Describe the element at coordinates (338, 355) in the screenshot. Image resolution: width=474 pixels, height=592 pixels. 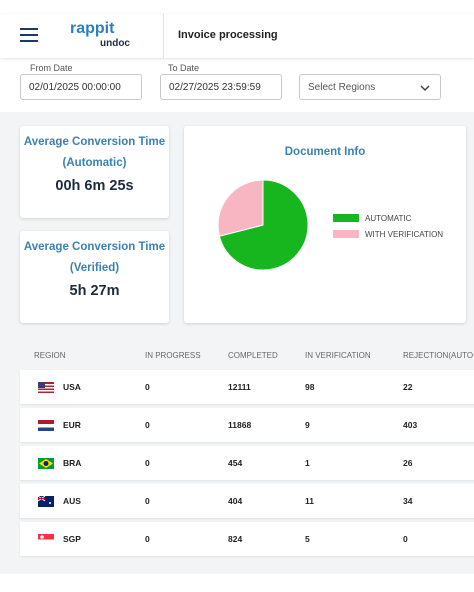
I see `column-header: IN VERIFICATION` at that location.